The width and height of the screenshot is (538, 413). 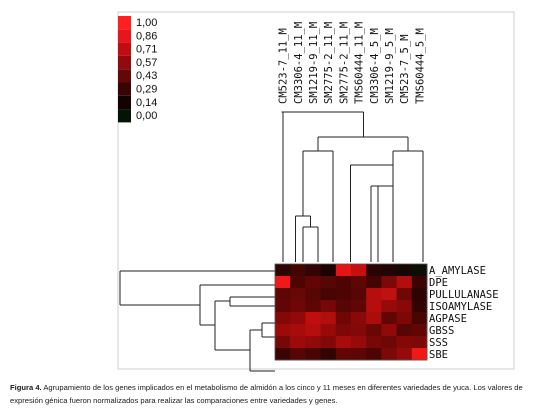 I want to click on legend-label: 1,00, so click(x=146, y=23).